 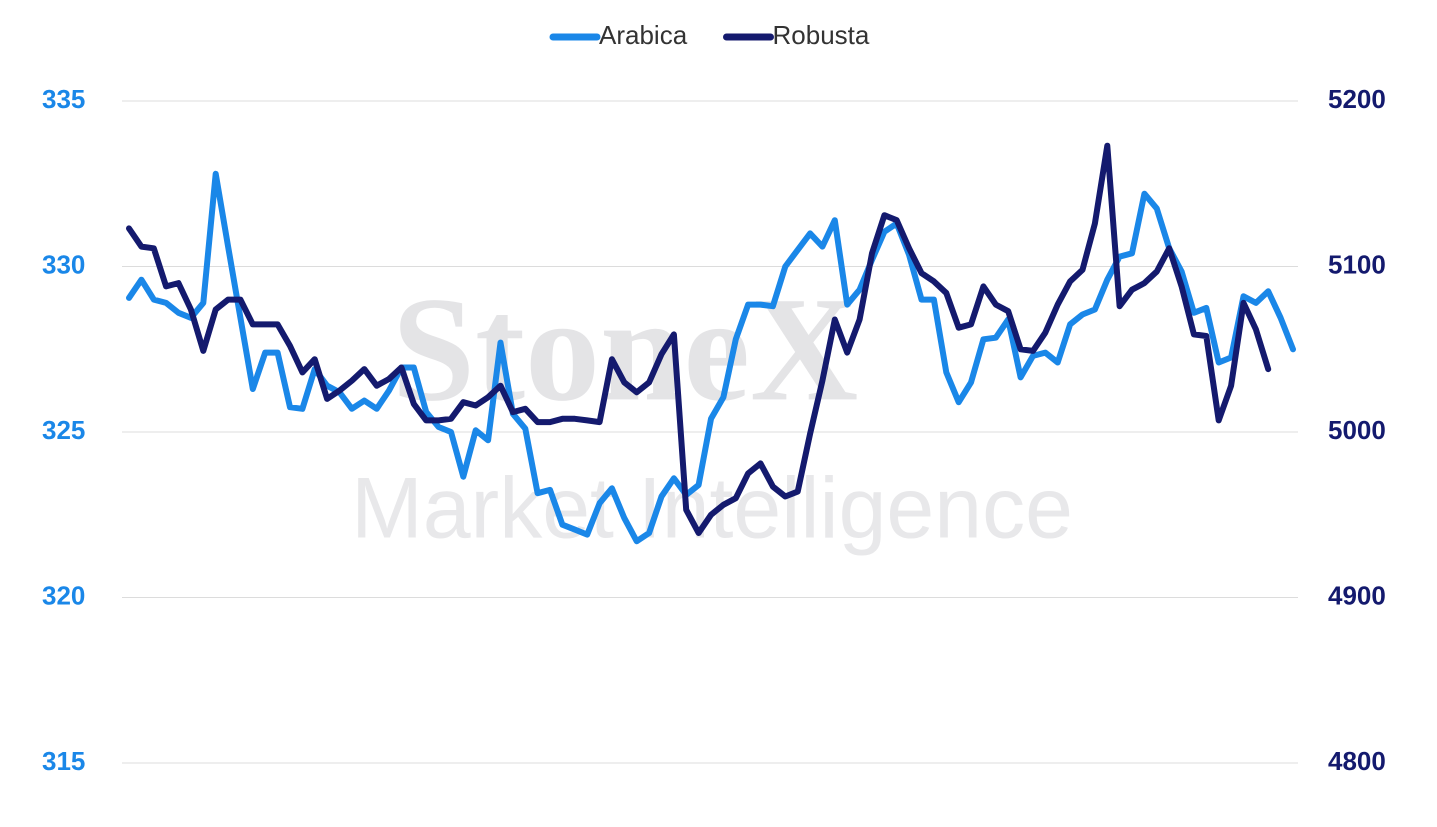 What do you see at coordinates (1357, 264) in the screenshot?
I see `y2-tick-label: 5100` at bounding box center [1357, 264].